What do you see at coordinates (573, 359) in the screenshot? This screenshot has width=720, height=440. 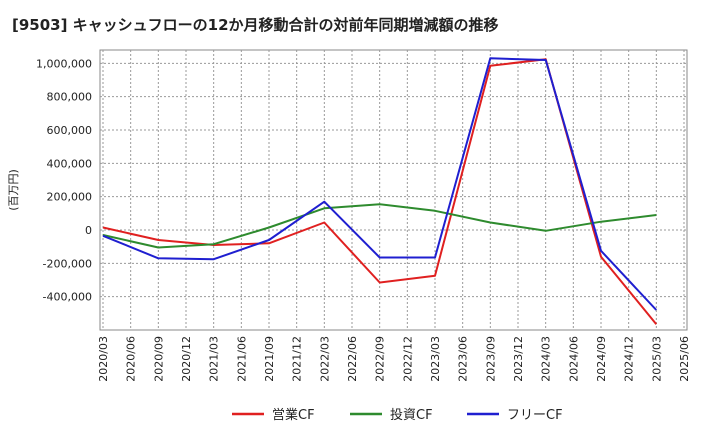 I see `x-tick-label: 2024/06` at bounding box center [573, 359].